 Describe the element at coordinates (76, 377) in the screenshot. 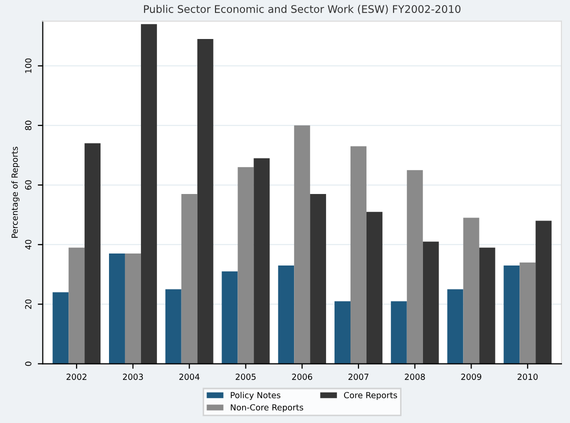

I see `x-tick-label: 2002` at that location.